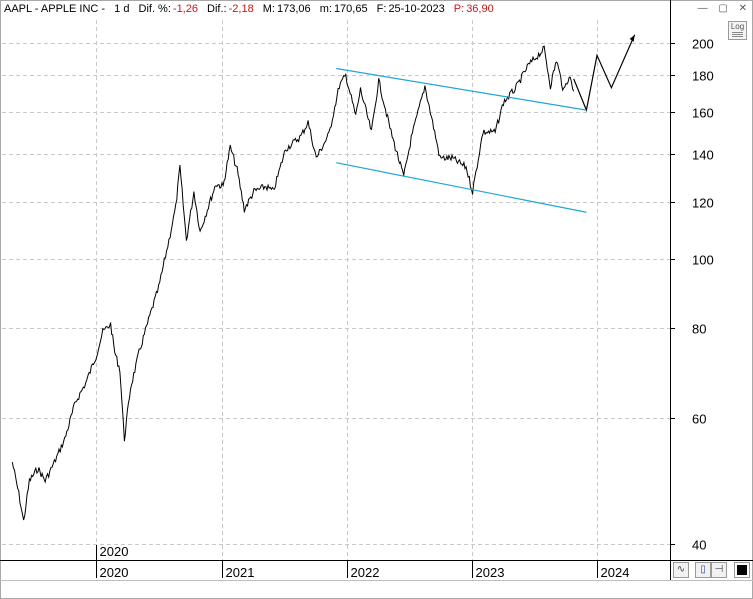 The width and height of the screenshot is (753, 599). Describe the element at coordinates (461, 89) in the screenshot. I see `channel-upper-line` at that location.